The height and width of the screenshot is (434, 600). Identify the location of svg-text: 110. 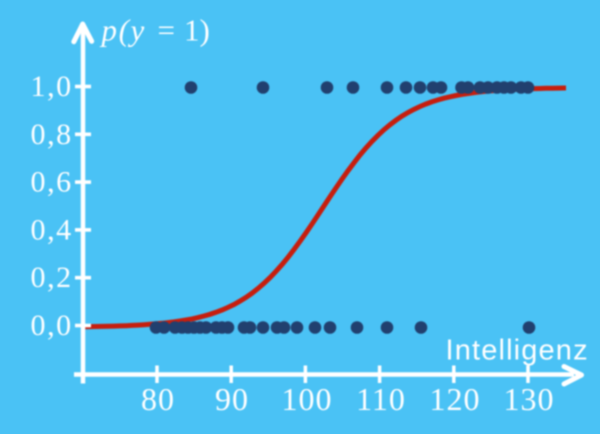
(381, 399).